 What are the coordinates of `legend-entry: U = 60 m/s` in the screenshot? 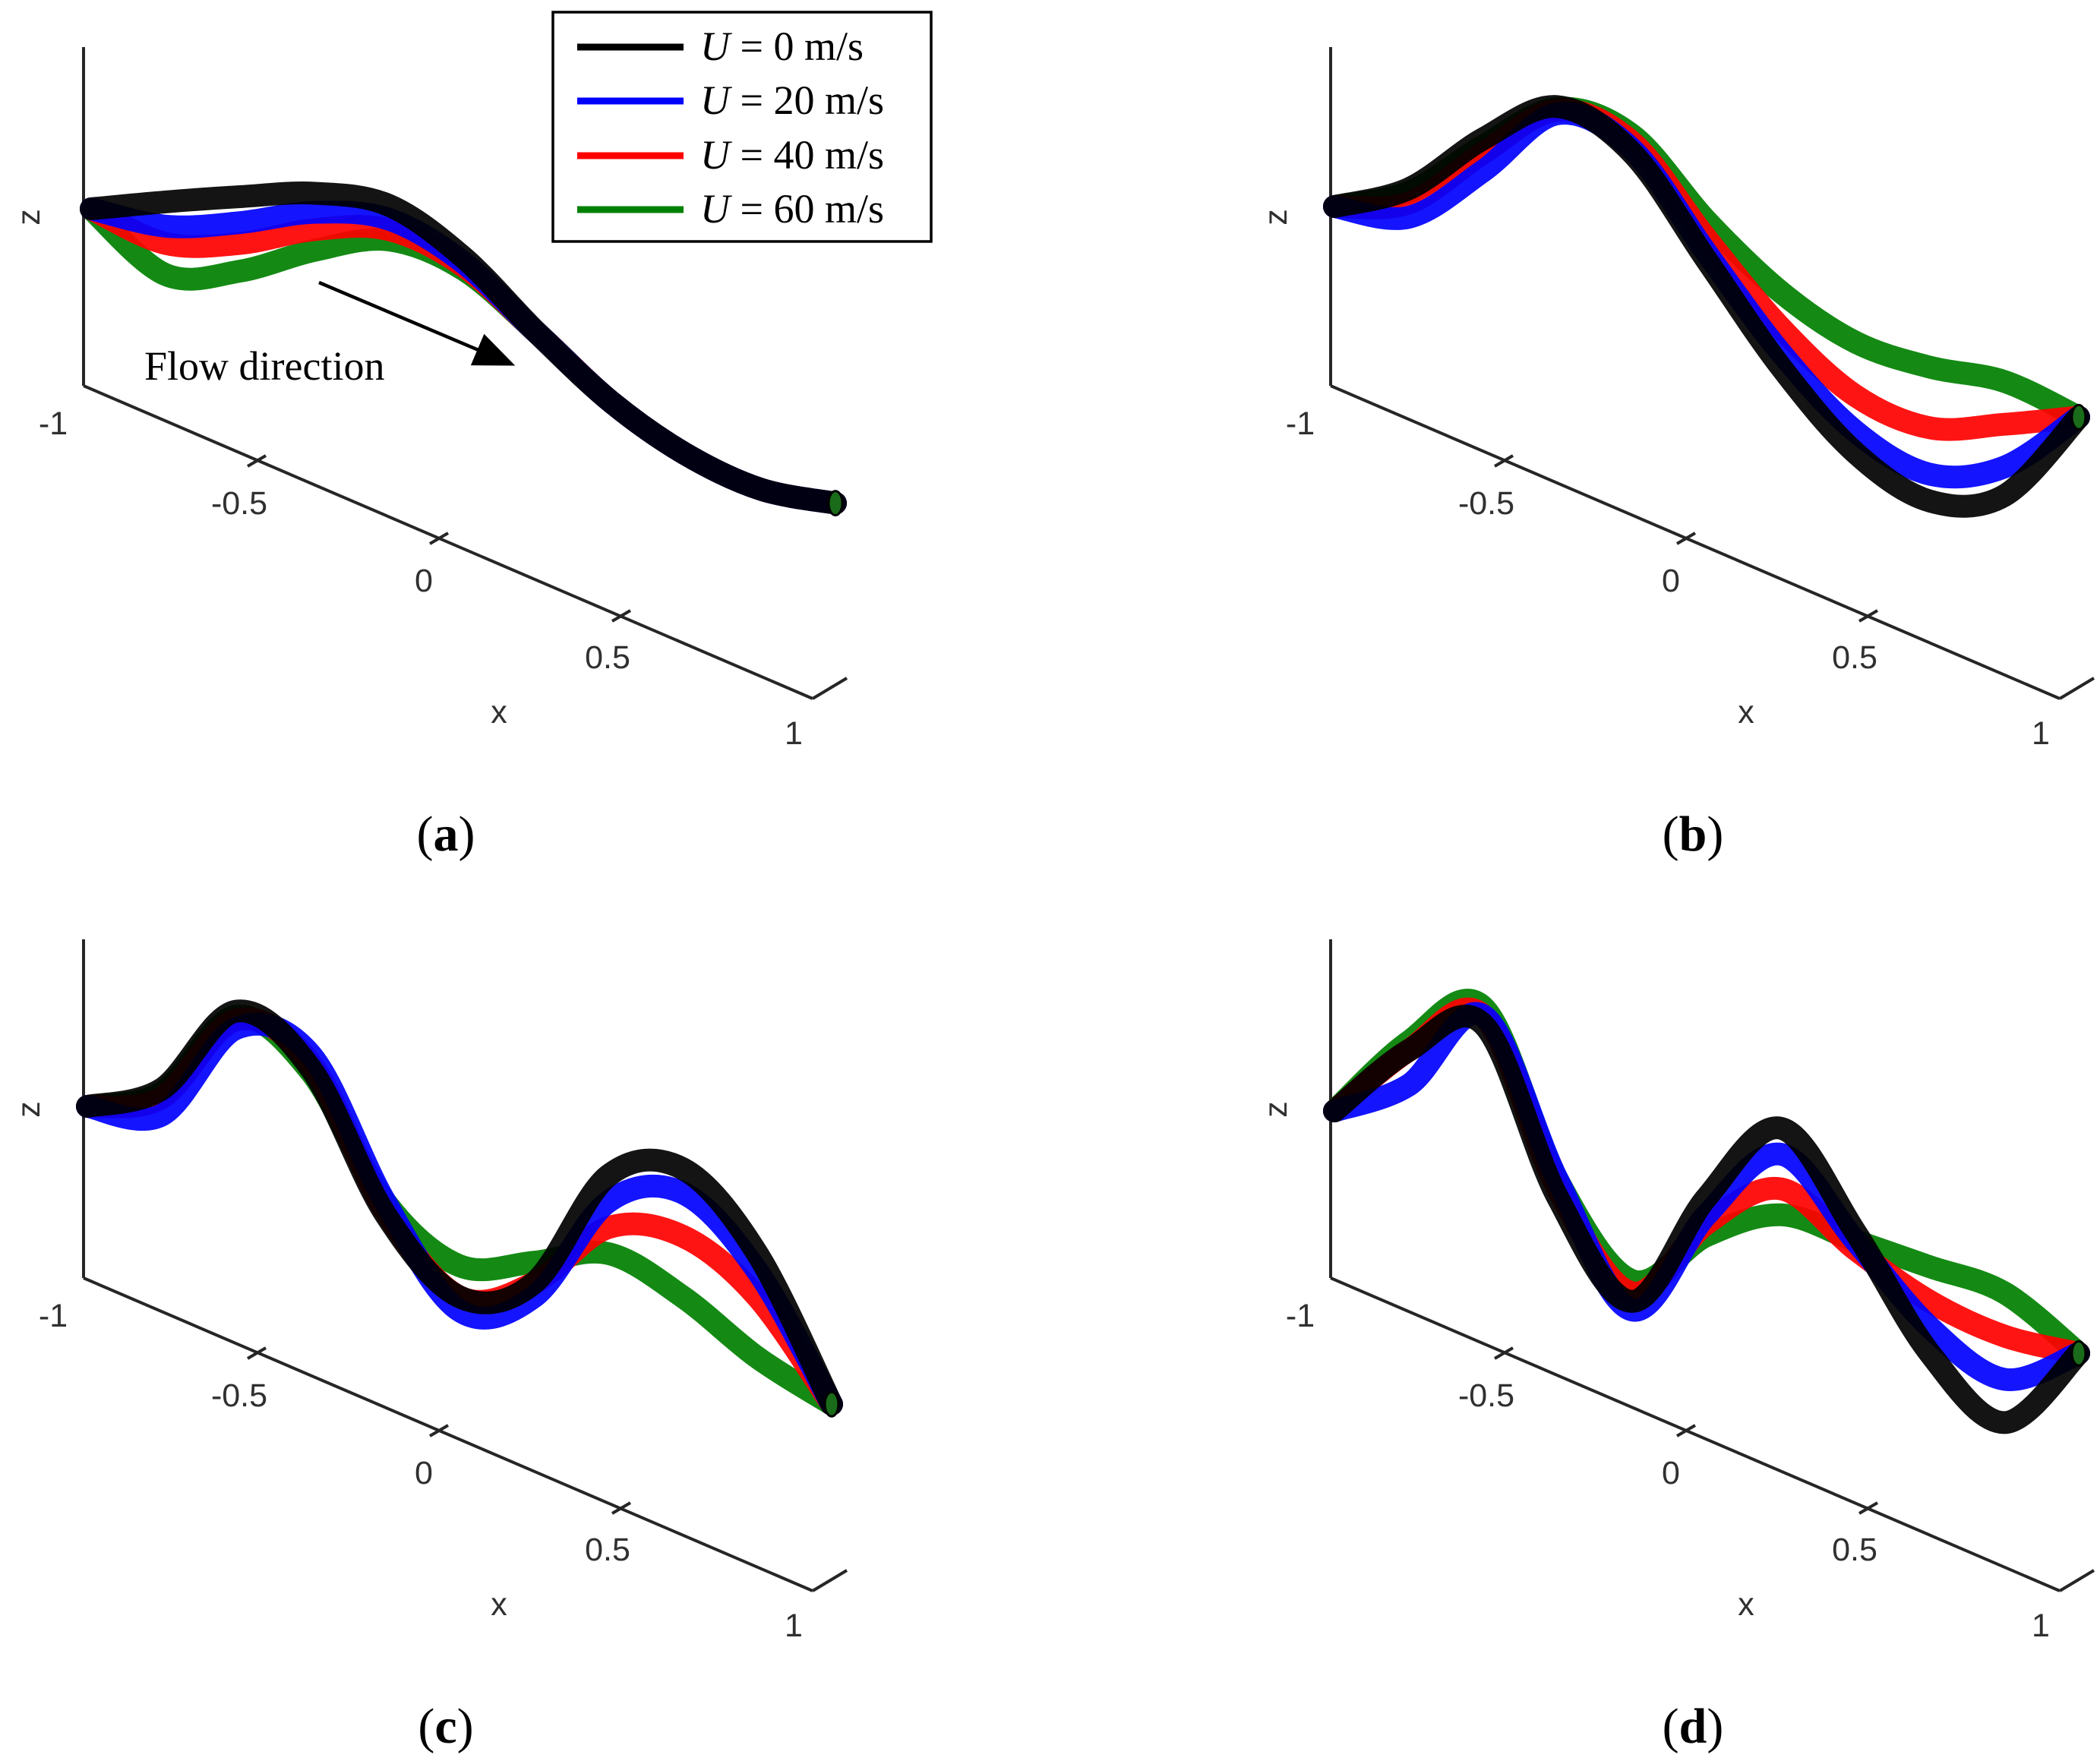 It's located at (731, 209).